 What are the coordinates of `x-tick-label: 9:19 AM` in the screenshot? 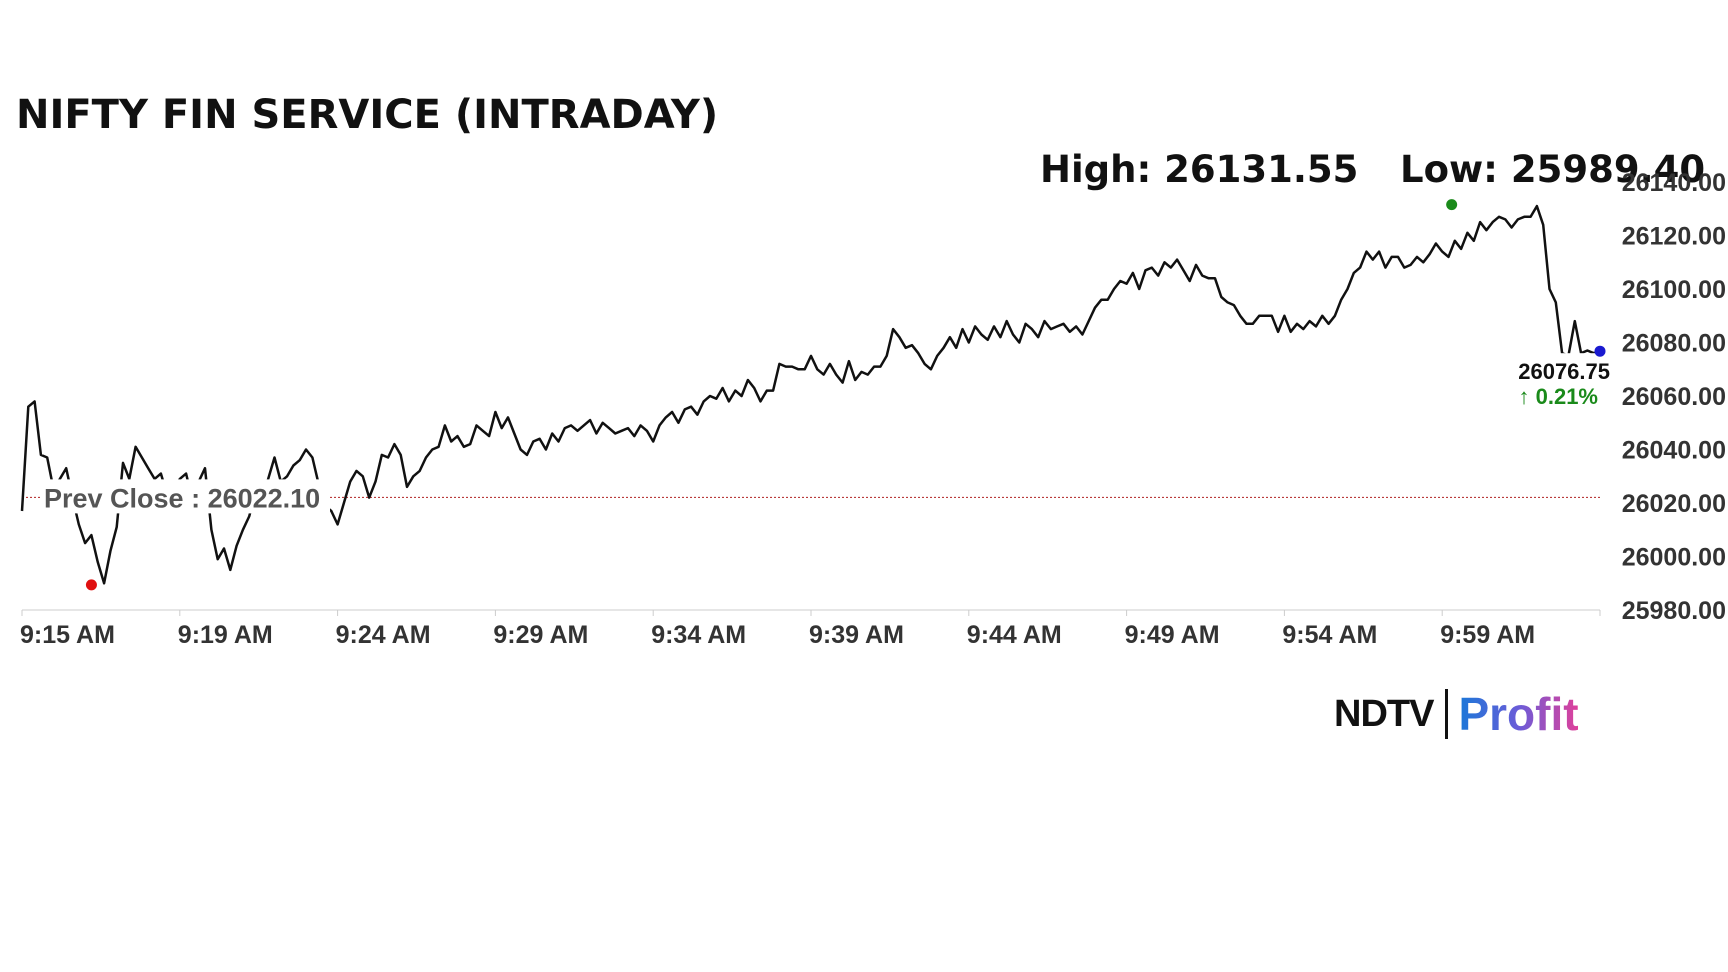 It's located at (225, 635).